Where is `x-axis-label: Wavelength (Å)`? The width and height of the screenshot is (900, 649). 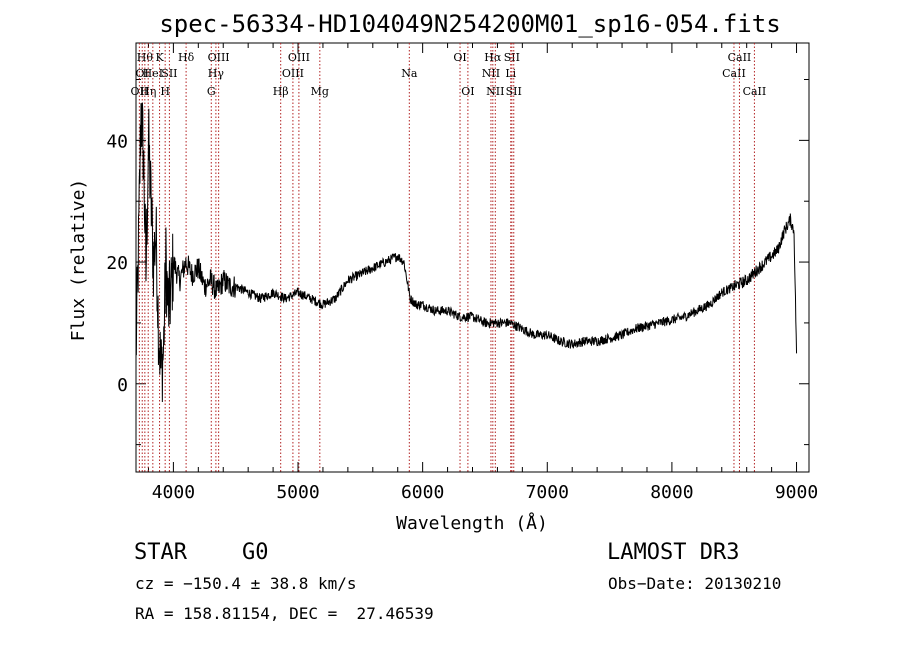 x-axis-label: Wavelength (Å) is located at coordinates (472, 523).